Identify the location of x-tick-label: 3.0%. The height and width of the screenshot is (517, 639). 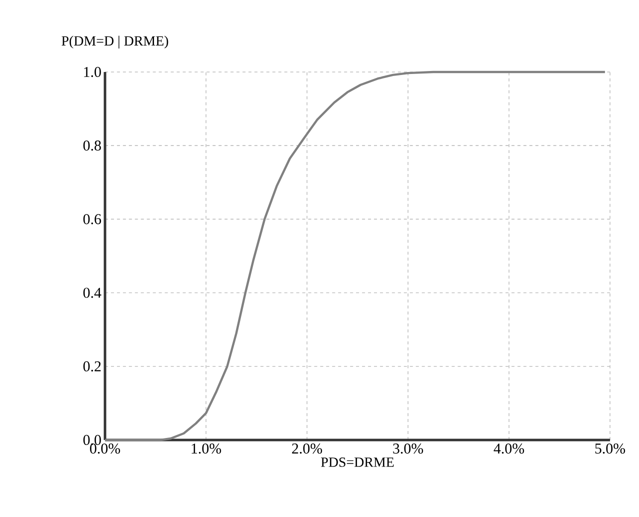
(408, 449).